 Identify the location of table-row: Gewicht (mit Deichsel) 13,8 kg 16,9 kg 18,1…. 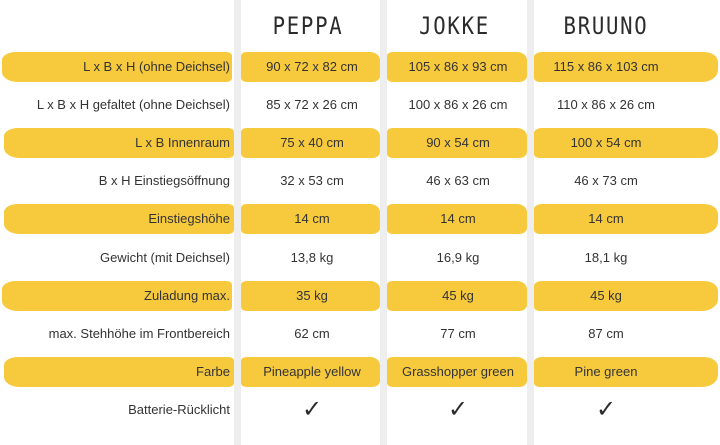
(360, 258).